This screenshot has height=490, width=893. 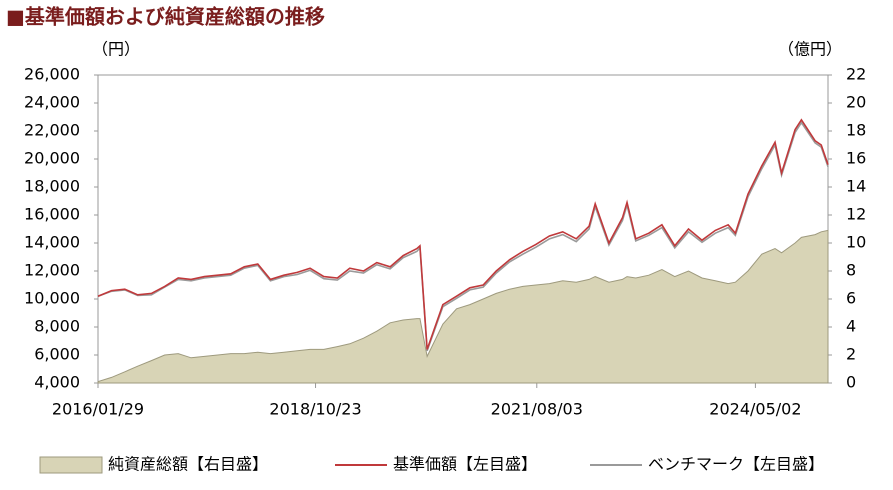 What do you see at coordinates (856, 214) in the screenshot?
I see `y2-tick-label: 12` at bounding box center [856, 214].